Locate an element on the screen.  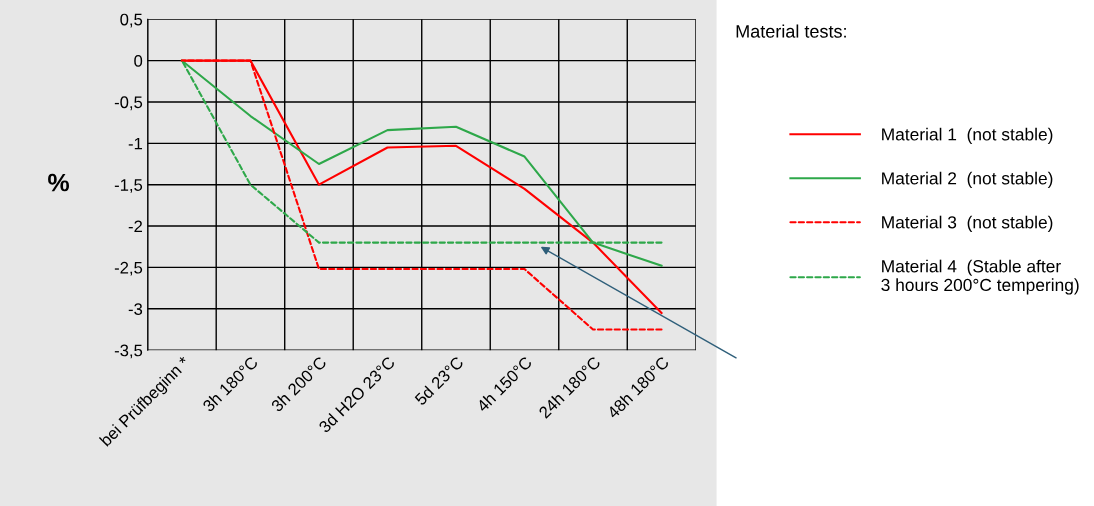
y-tick-label: -0,5 is located at coordinates (128, 103).